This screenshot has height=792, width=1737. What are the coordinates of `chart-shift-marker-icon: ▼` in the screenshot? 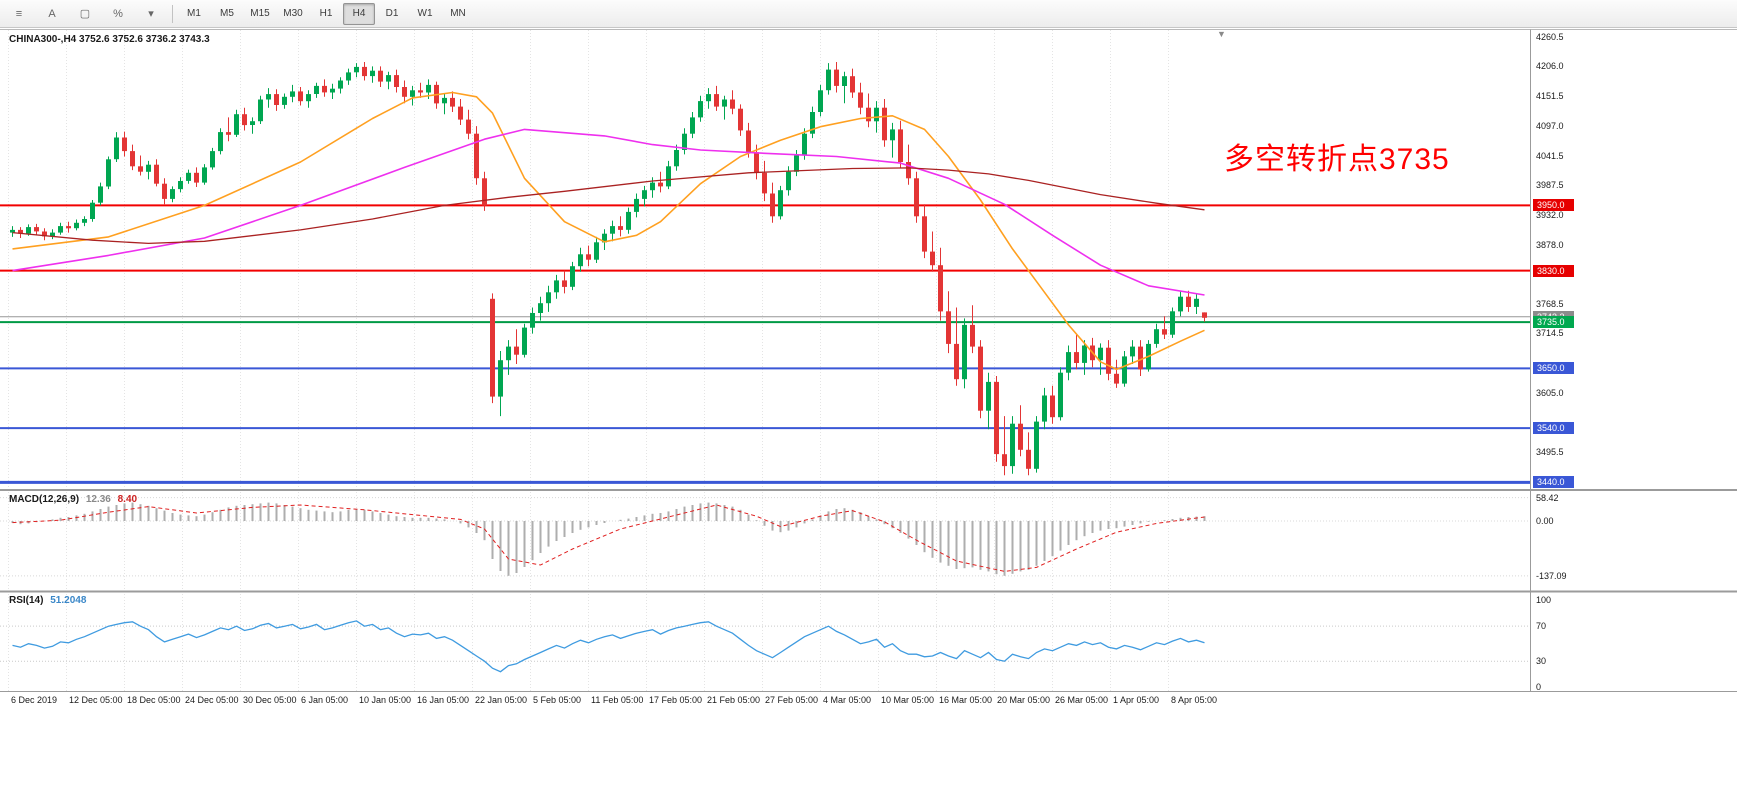 It's located at (1221, 34).